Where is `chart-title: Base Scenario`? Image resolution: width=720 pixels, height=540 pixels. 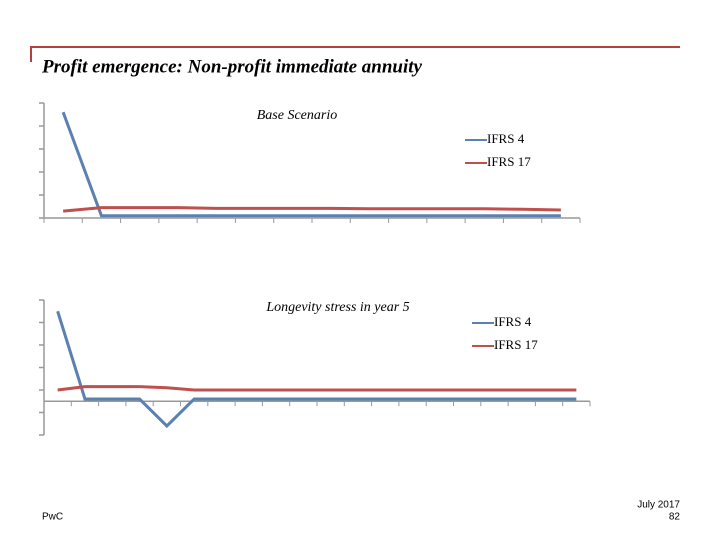 chart-title: Base Scenario is located at coordinates (297, 115).